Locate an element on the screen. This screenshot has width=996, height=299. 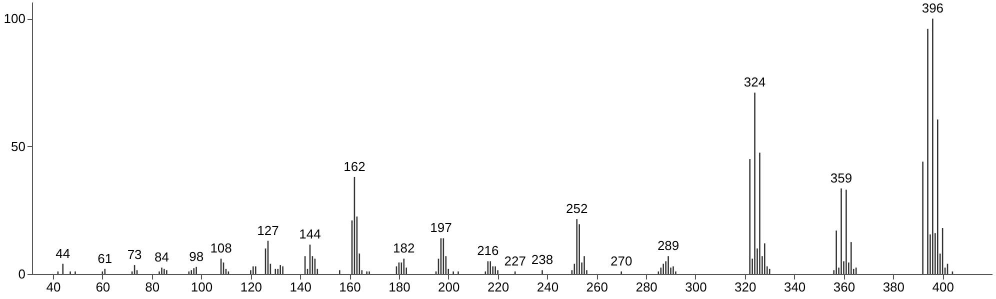
annotation: 238 is located at coordinates (542, 260).